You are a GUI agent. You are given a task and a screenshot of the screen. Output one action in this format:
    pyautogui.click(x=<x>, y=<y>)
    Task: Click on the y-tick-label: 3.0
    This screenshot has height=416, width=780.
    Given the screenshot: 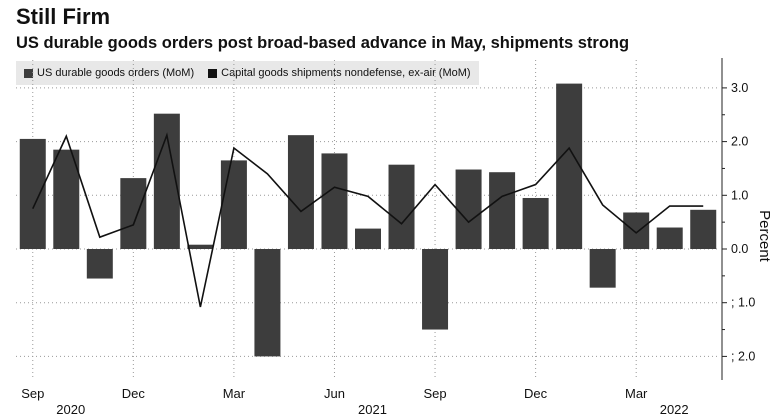 What is the action you would take?
    pyautogui.click(x=739, y=88)
    